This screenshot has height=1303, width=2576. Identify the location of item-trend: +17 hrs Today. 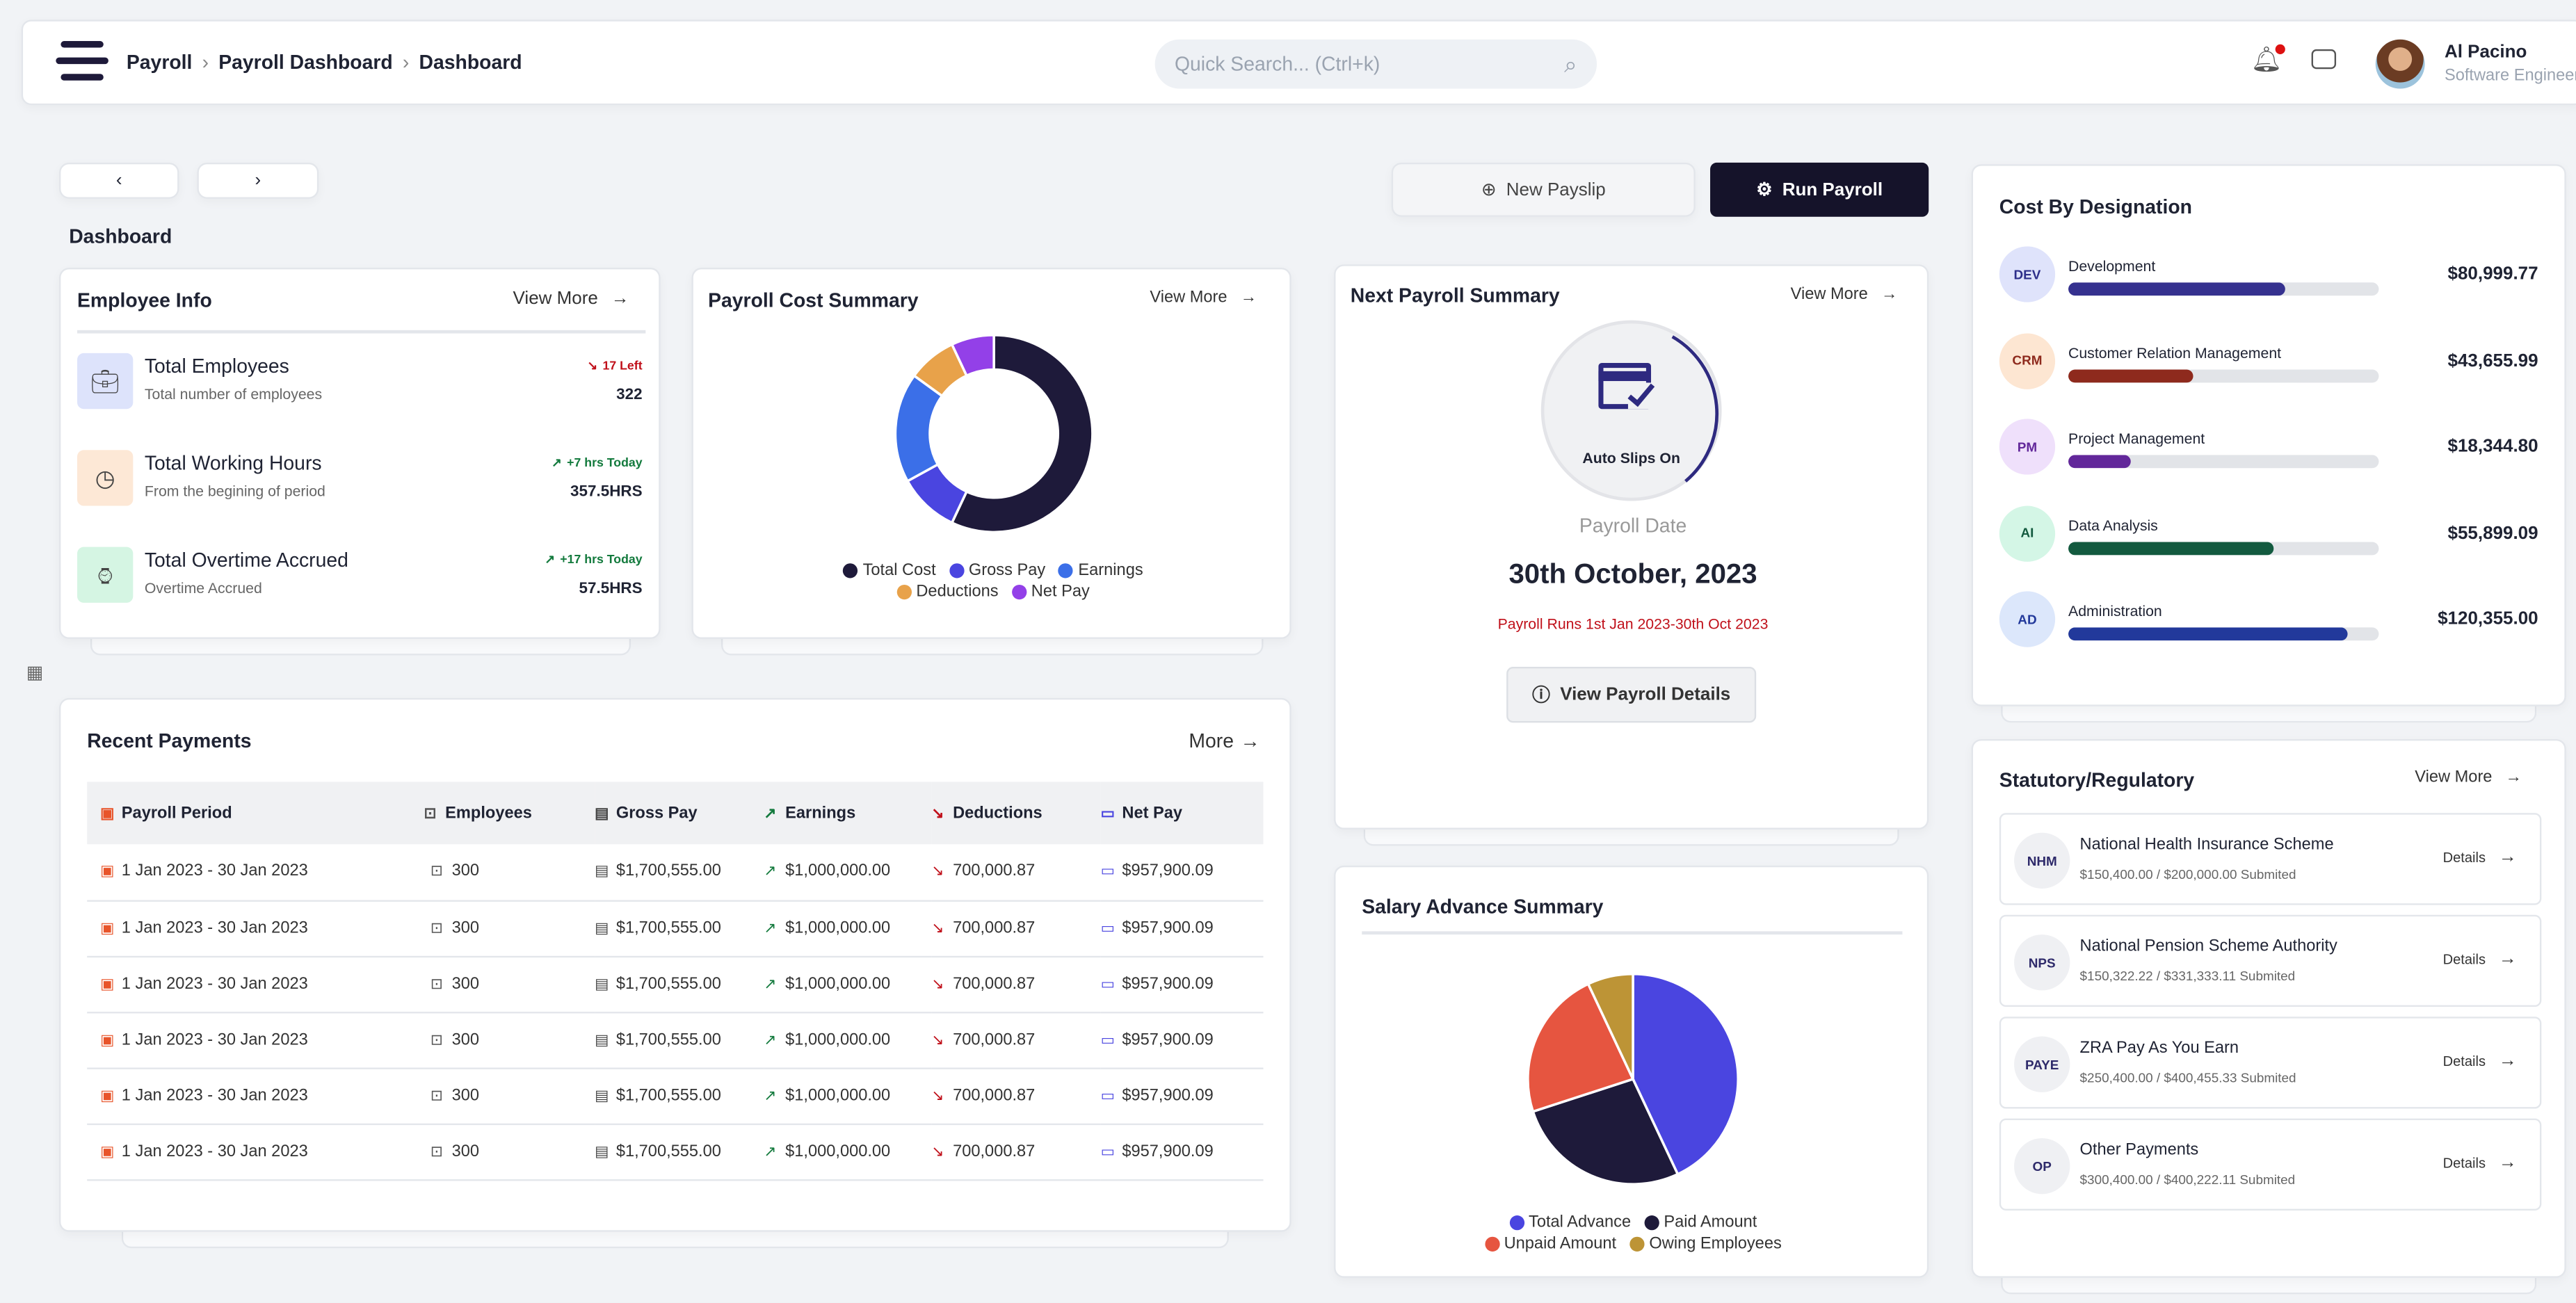
(602, 559).